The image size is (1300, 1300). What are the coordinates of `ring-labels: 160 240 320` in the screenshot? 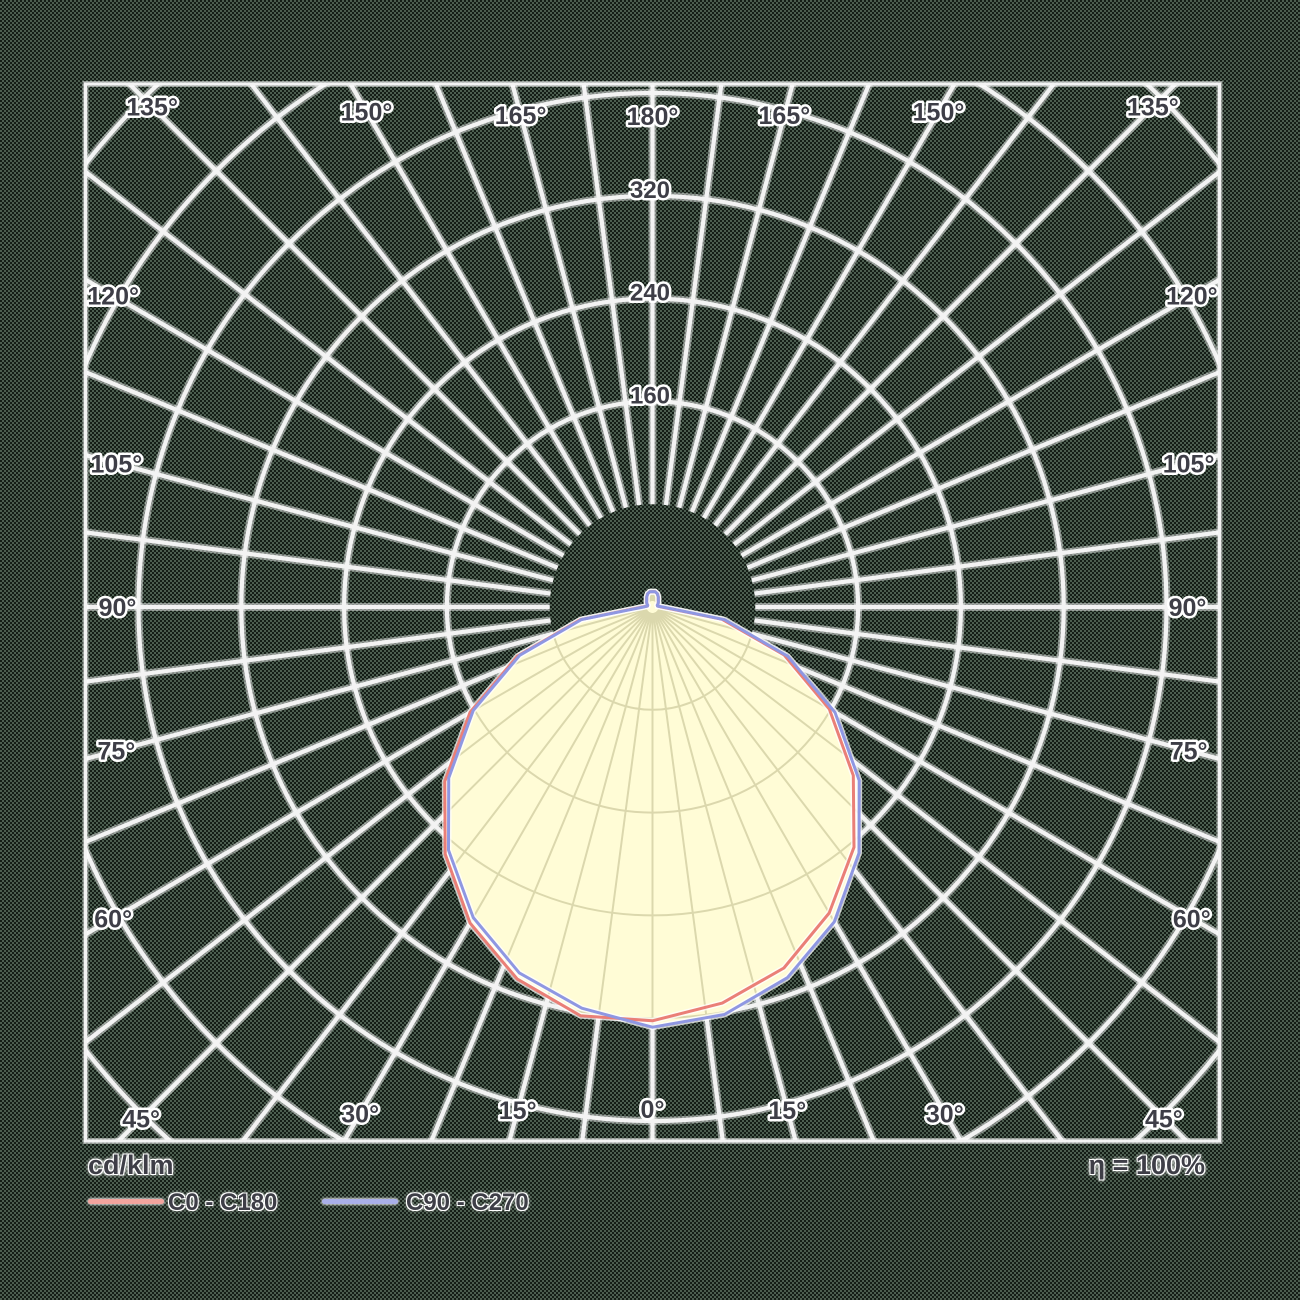 It's located at (649, 293).